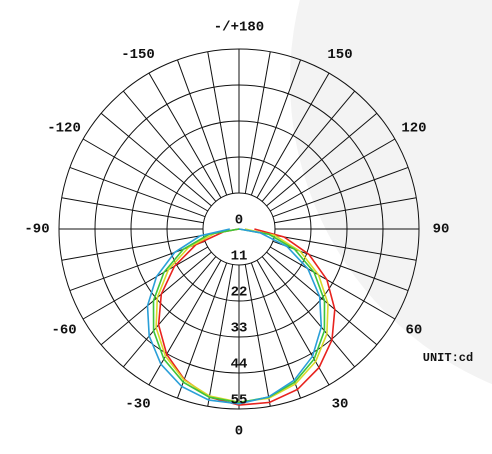  I want to click on angle-tick-label: -30, so click(137, 405).